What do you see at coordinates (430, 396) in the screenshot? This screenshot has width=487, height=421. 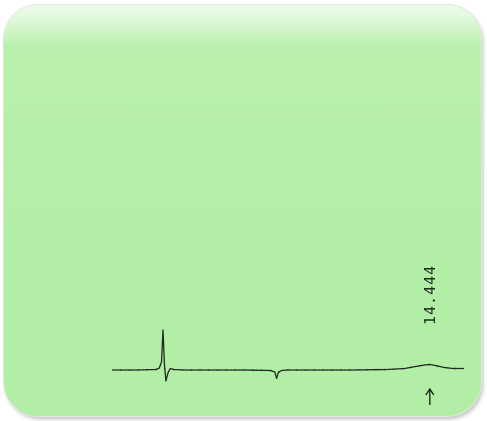 I see `arrow-up-icon` at bounding box center [430, 396].